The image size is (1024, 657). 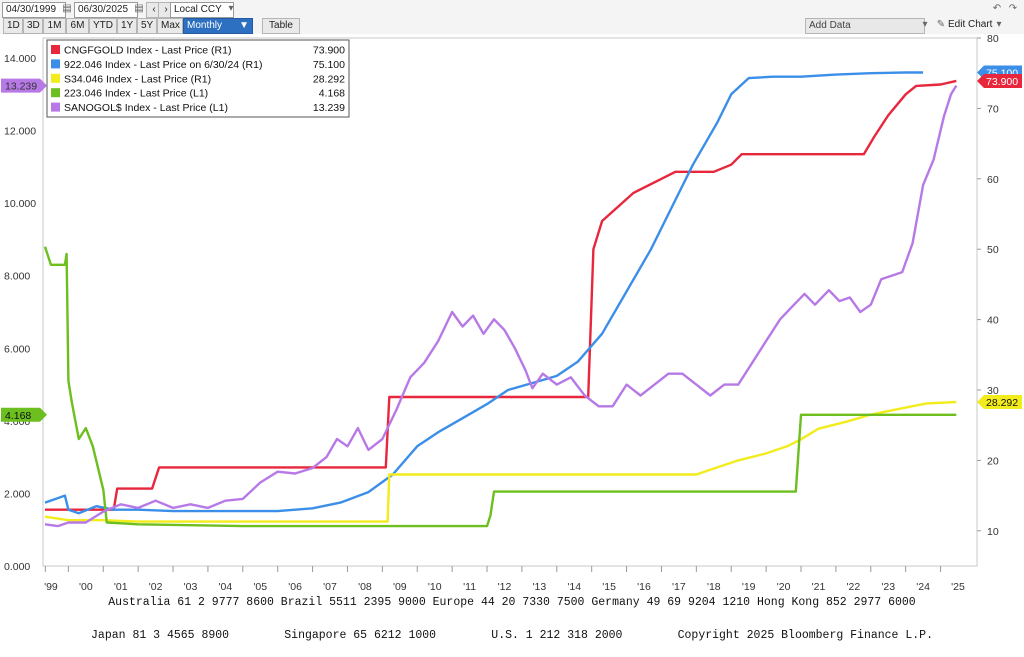 I want to click on period-button-6m: 6M, so click(x=77, y=26).